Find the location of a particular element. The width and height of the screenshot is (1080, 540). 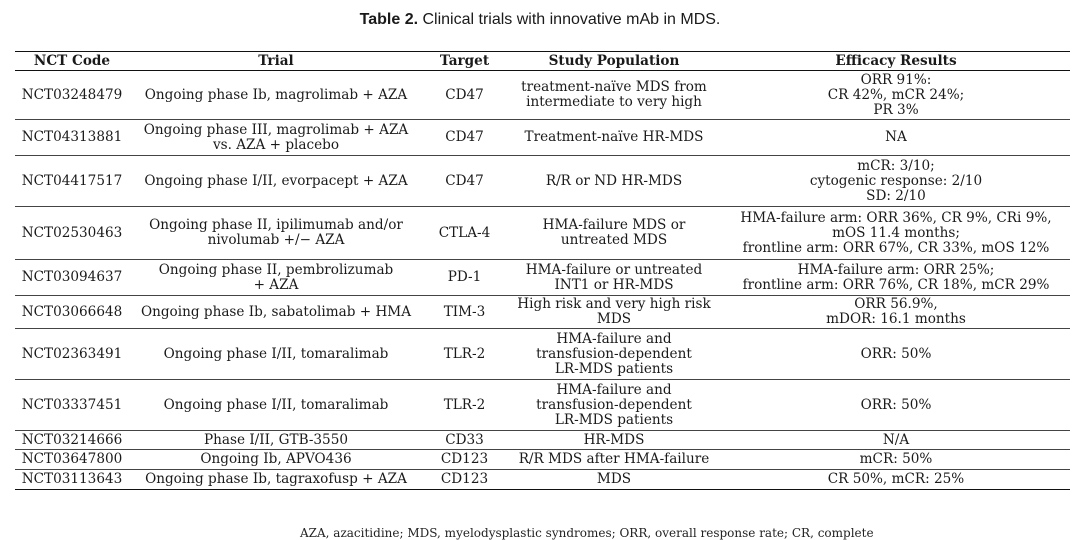

study-population-cell-line: R/R or ND HR-MDS is located at coordinates (614, 180).